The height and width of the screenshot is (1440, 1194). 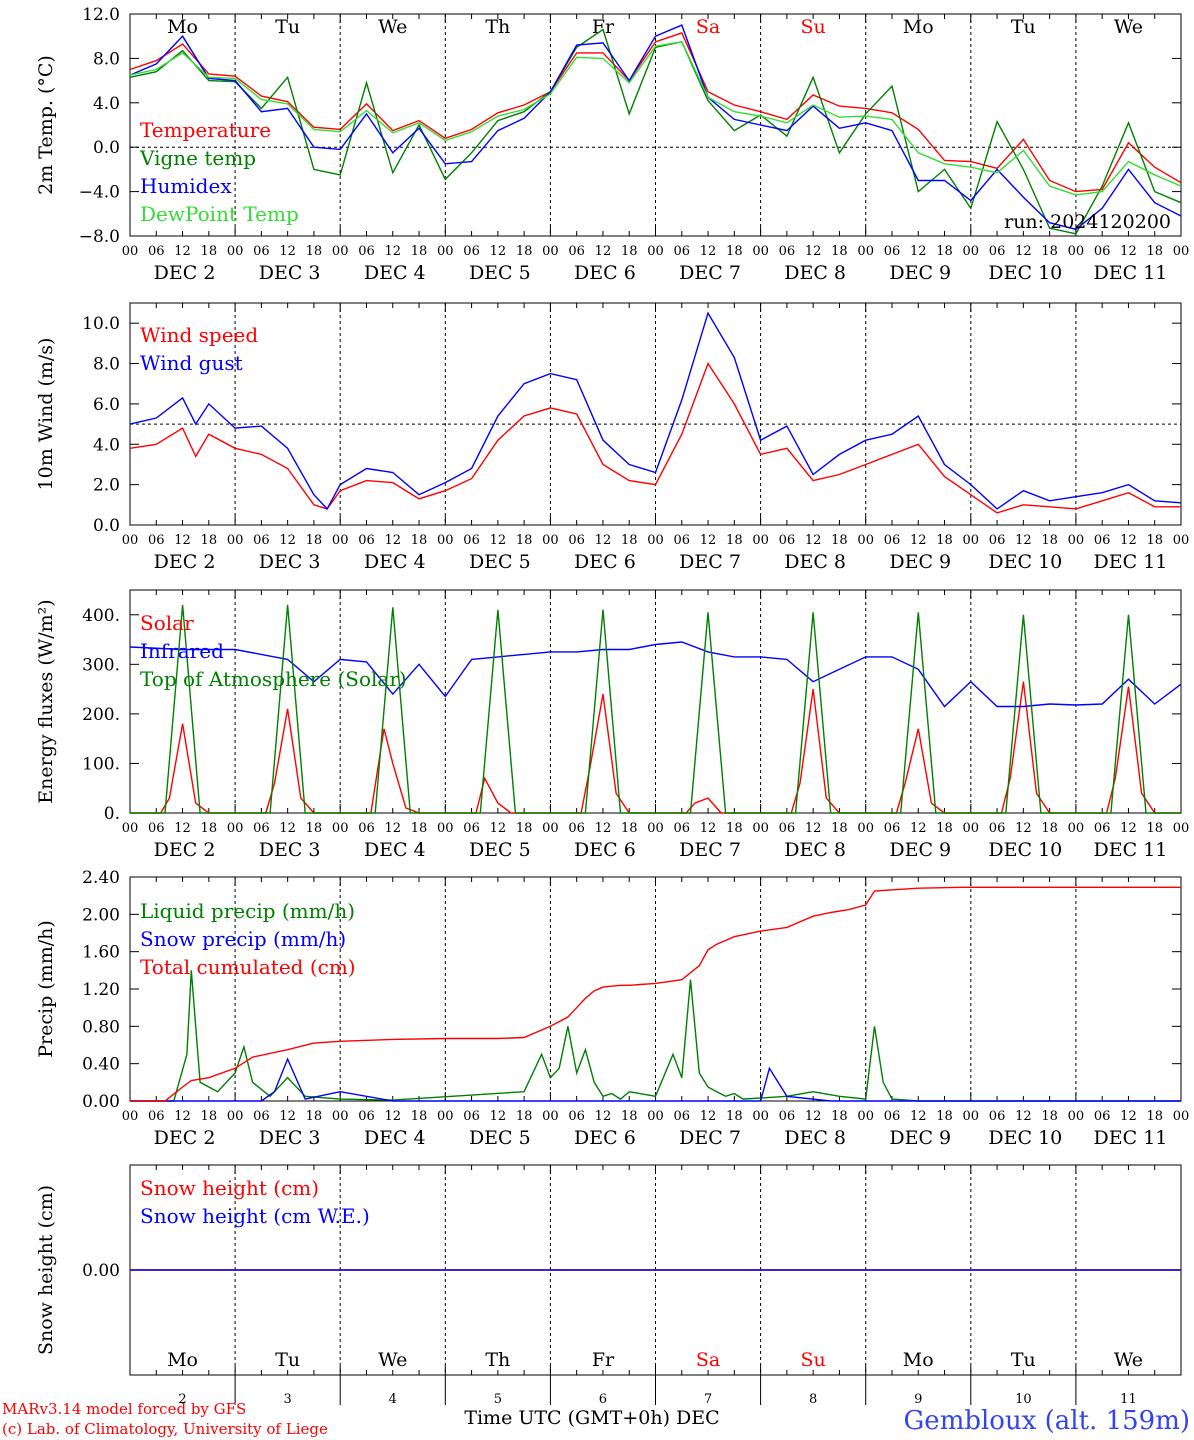 I want to click on y-tick-label: 0., so click(x=112, y=814).